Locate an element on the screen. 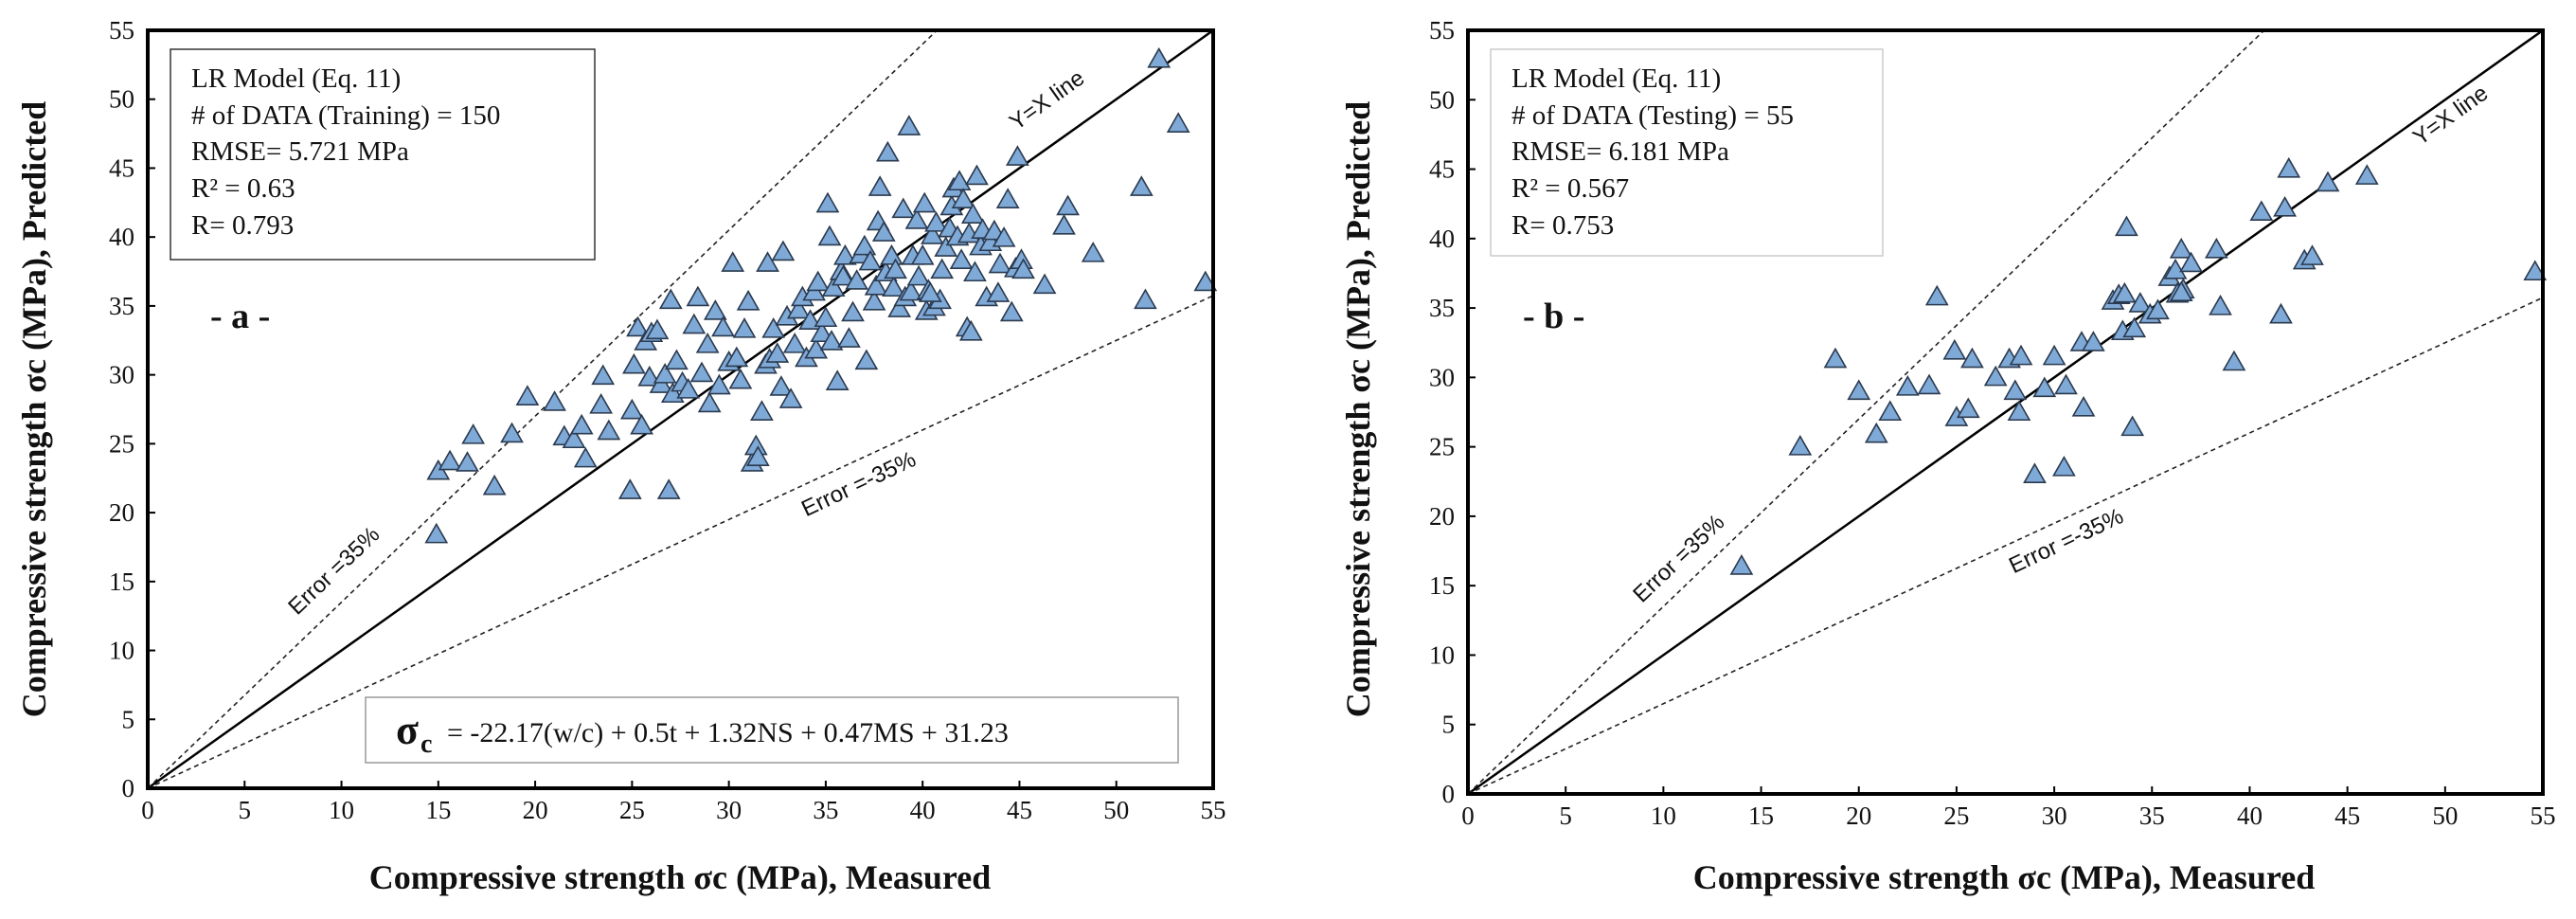  y-tick-label: 20 is located at coordinates (121, 512).